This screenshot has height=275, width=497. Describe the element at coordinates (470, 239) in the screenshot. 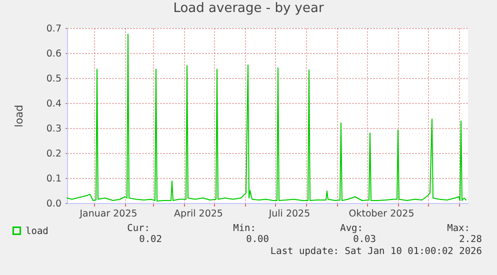

I see `text: 2.28` at that location.